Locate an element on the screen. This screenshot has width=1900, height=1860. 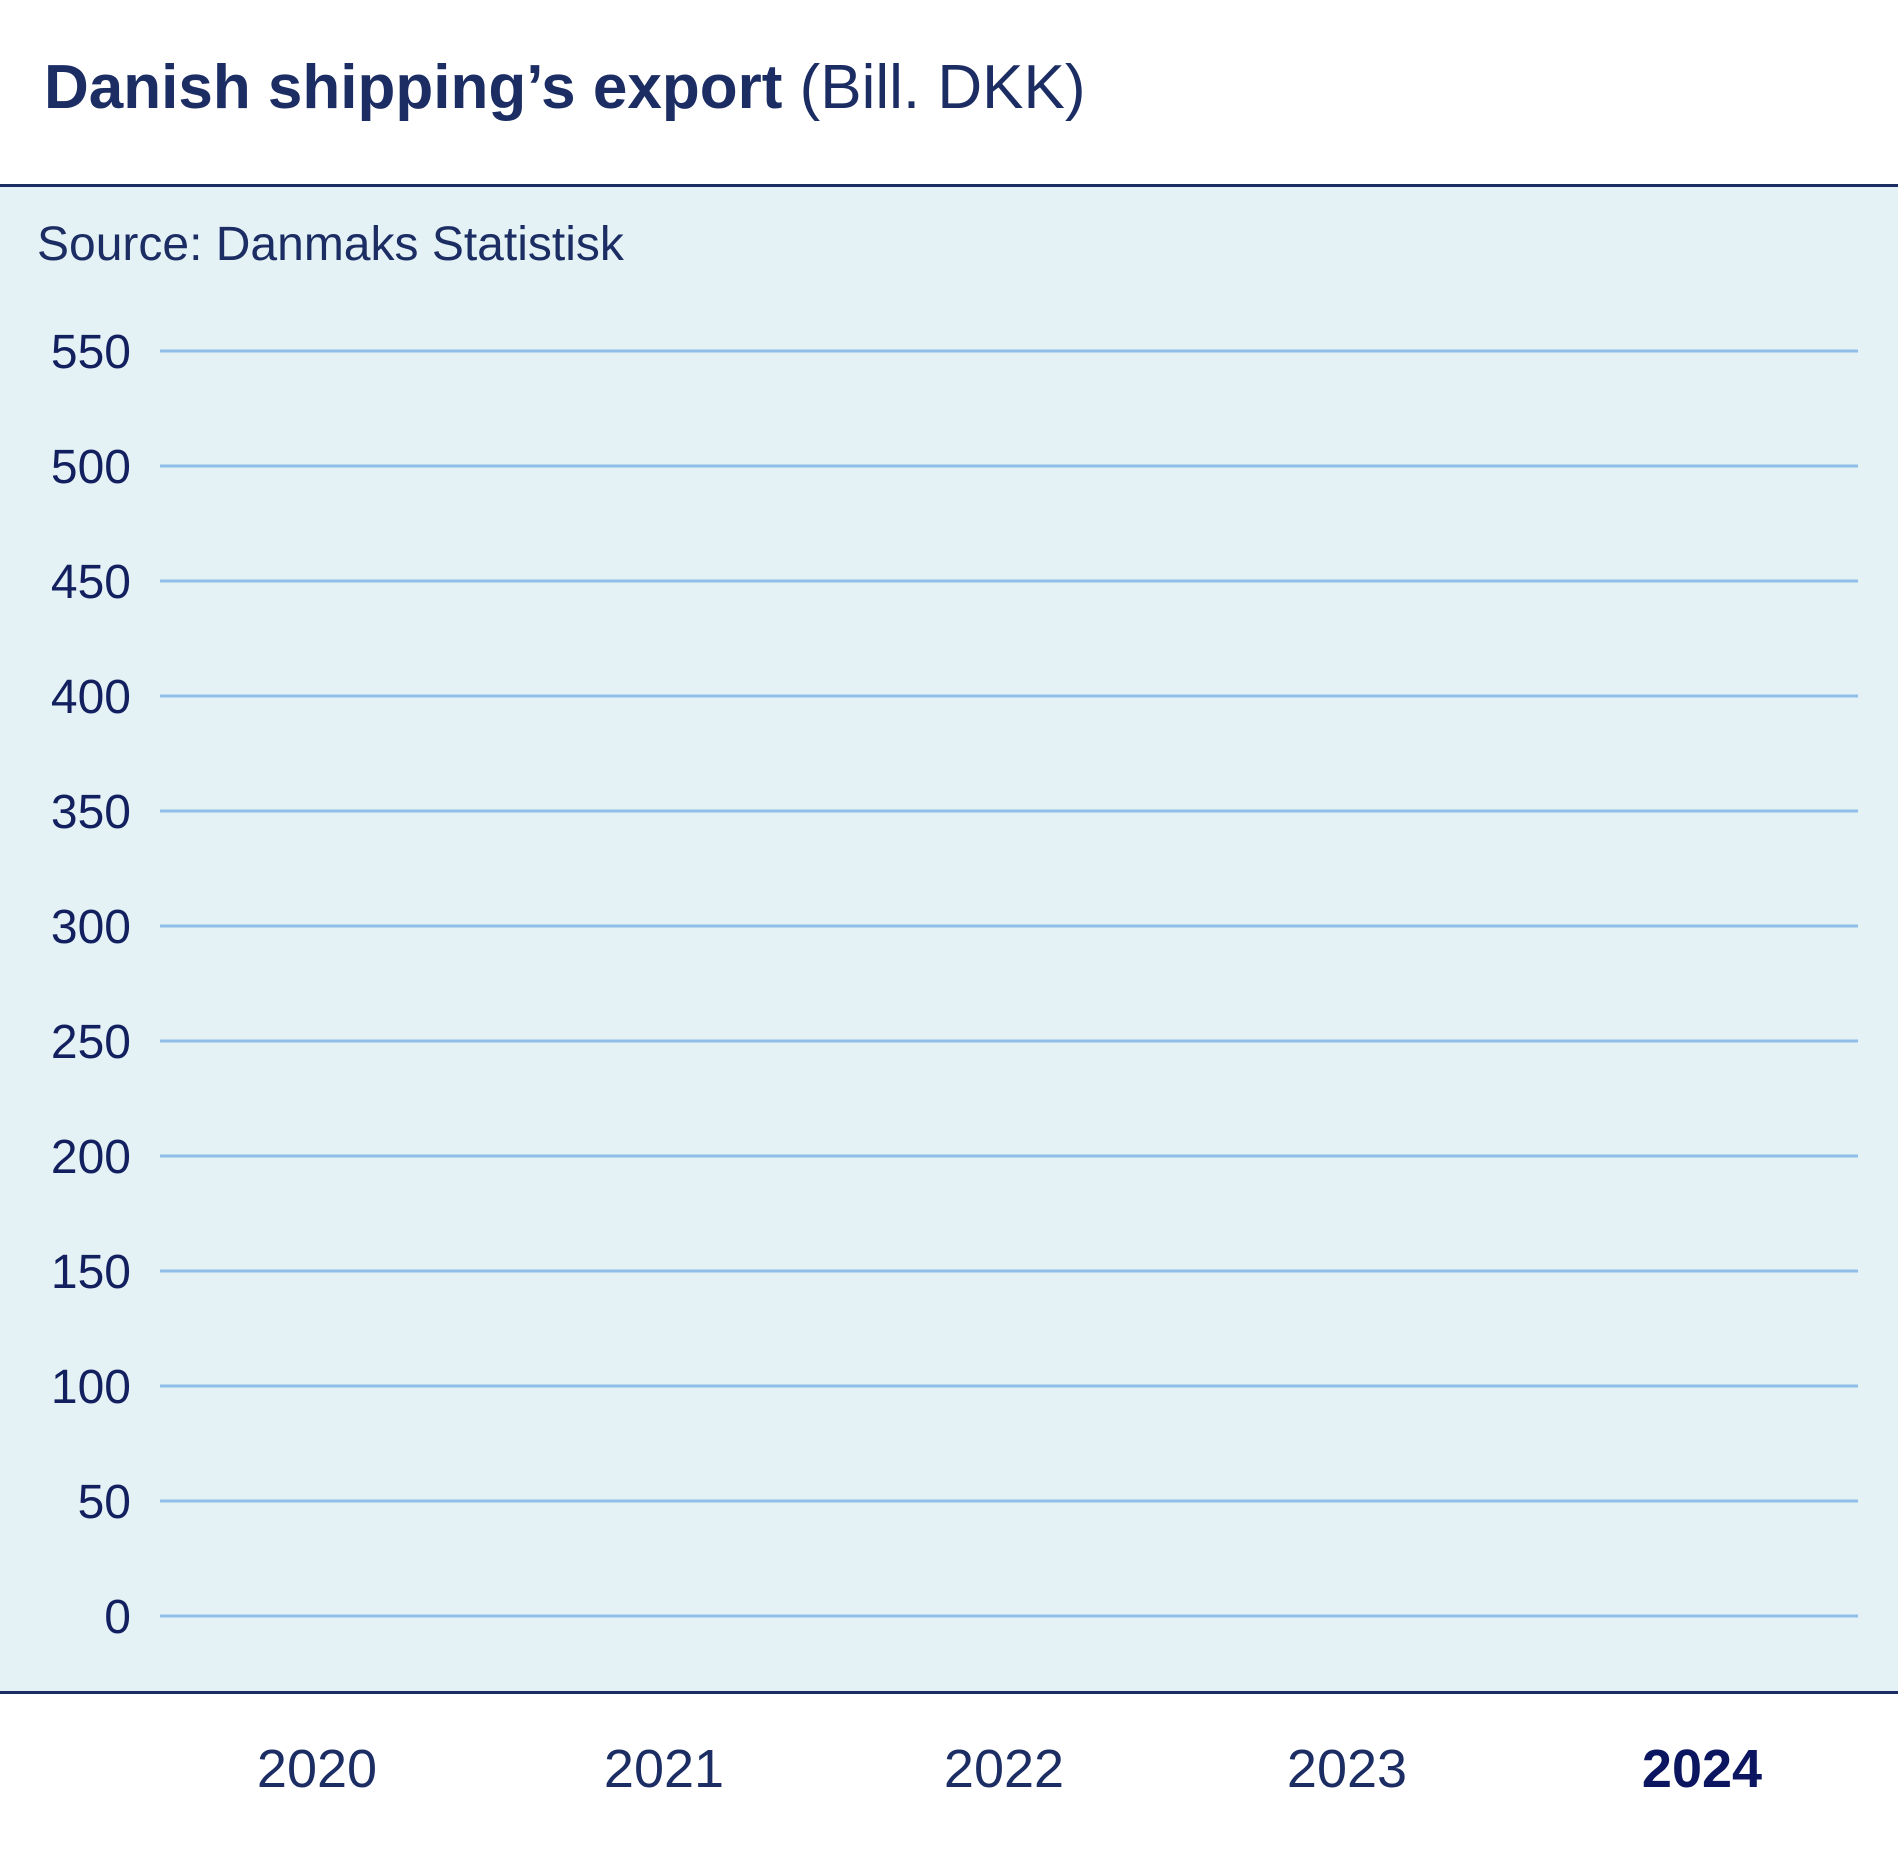
x-tick-label: 2021 is located at coordinates (664, 1769).